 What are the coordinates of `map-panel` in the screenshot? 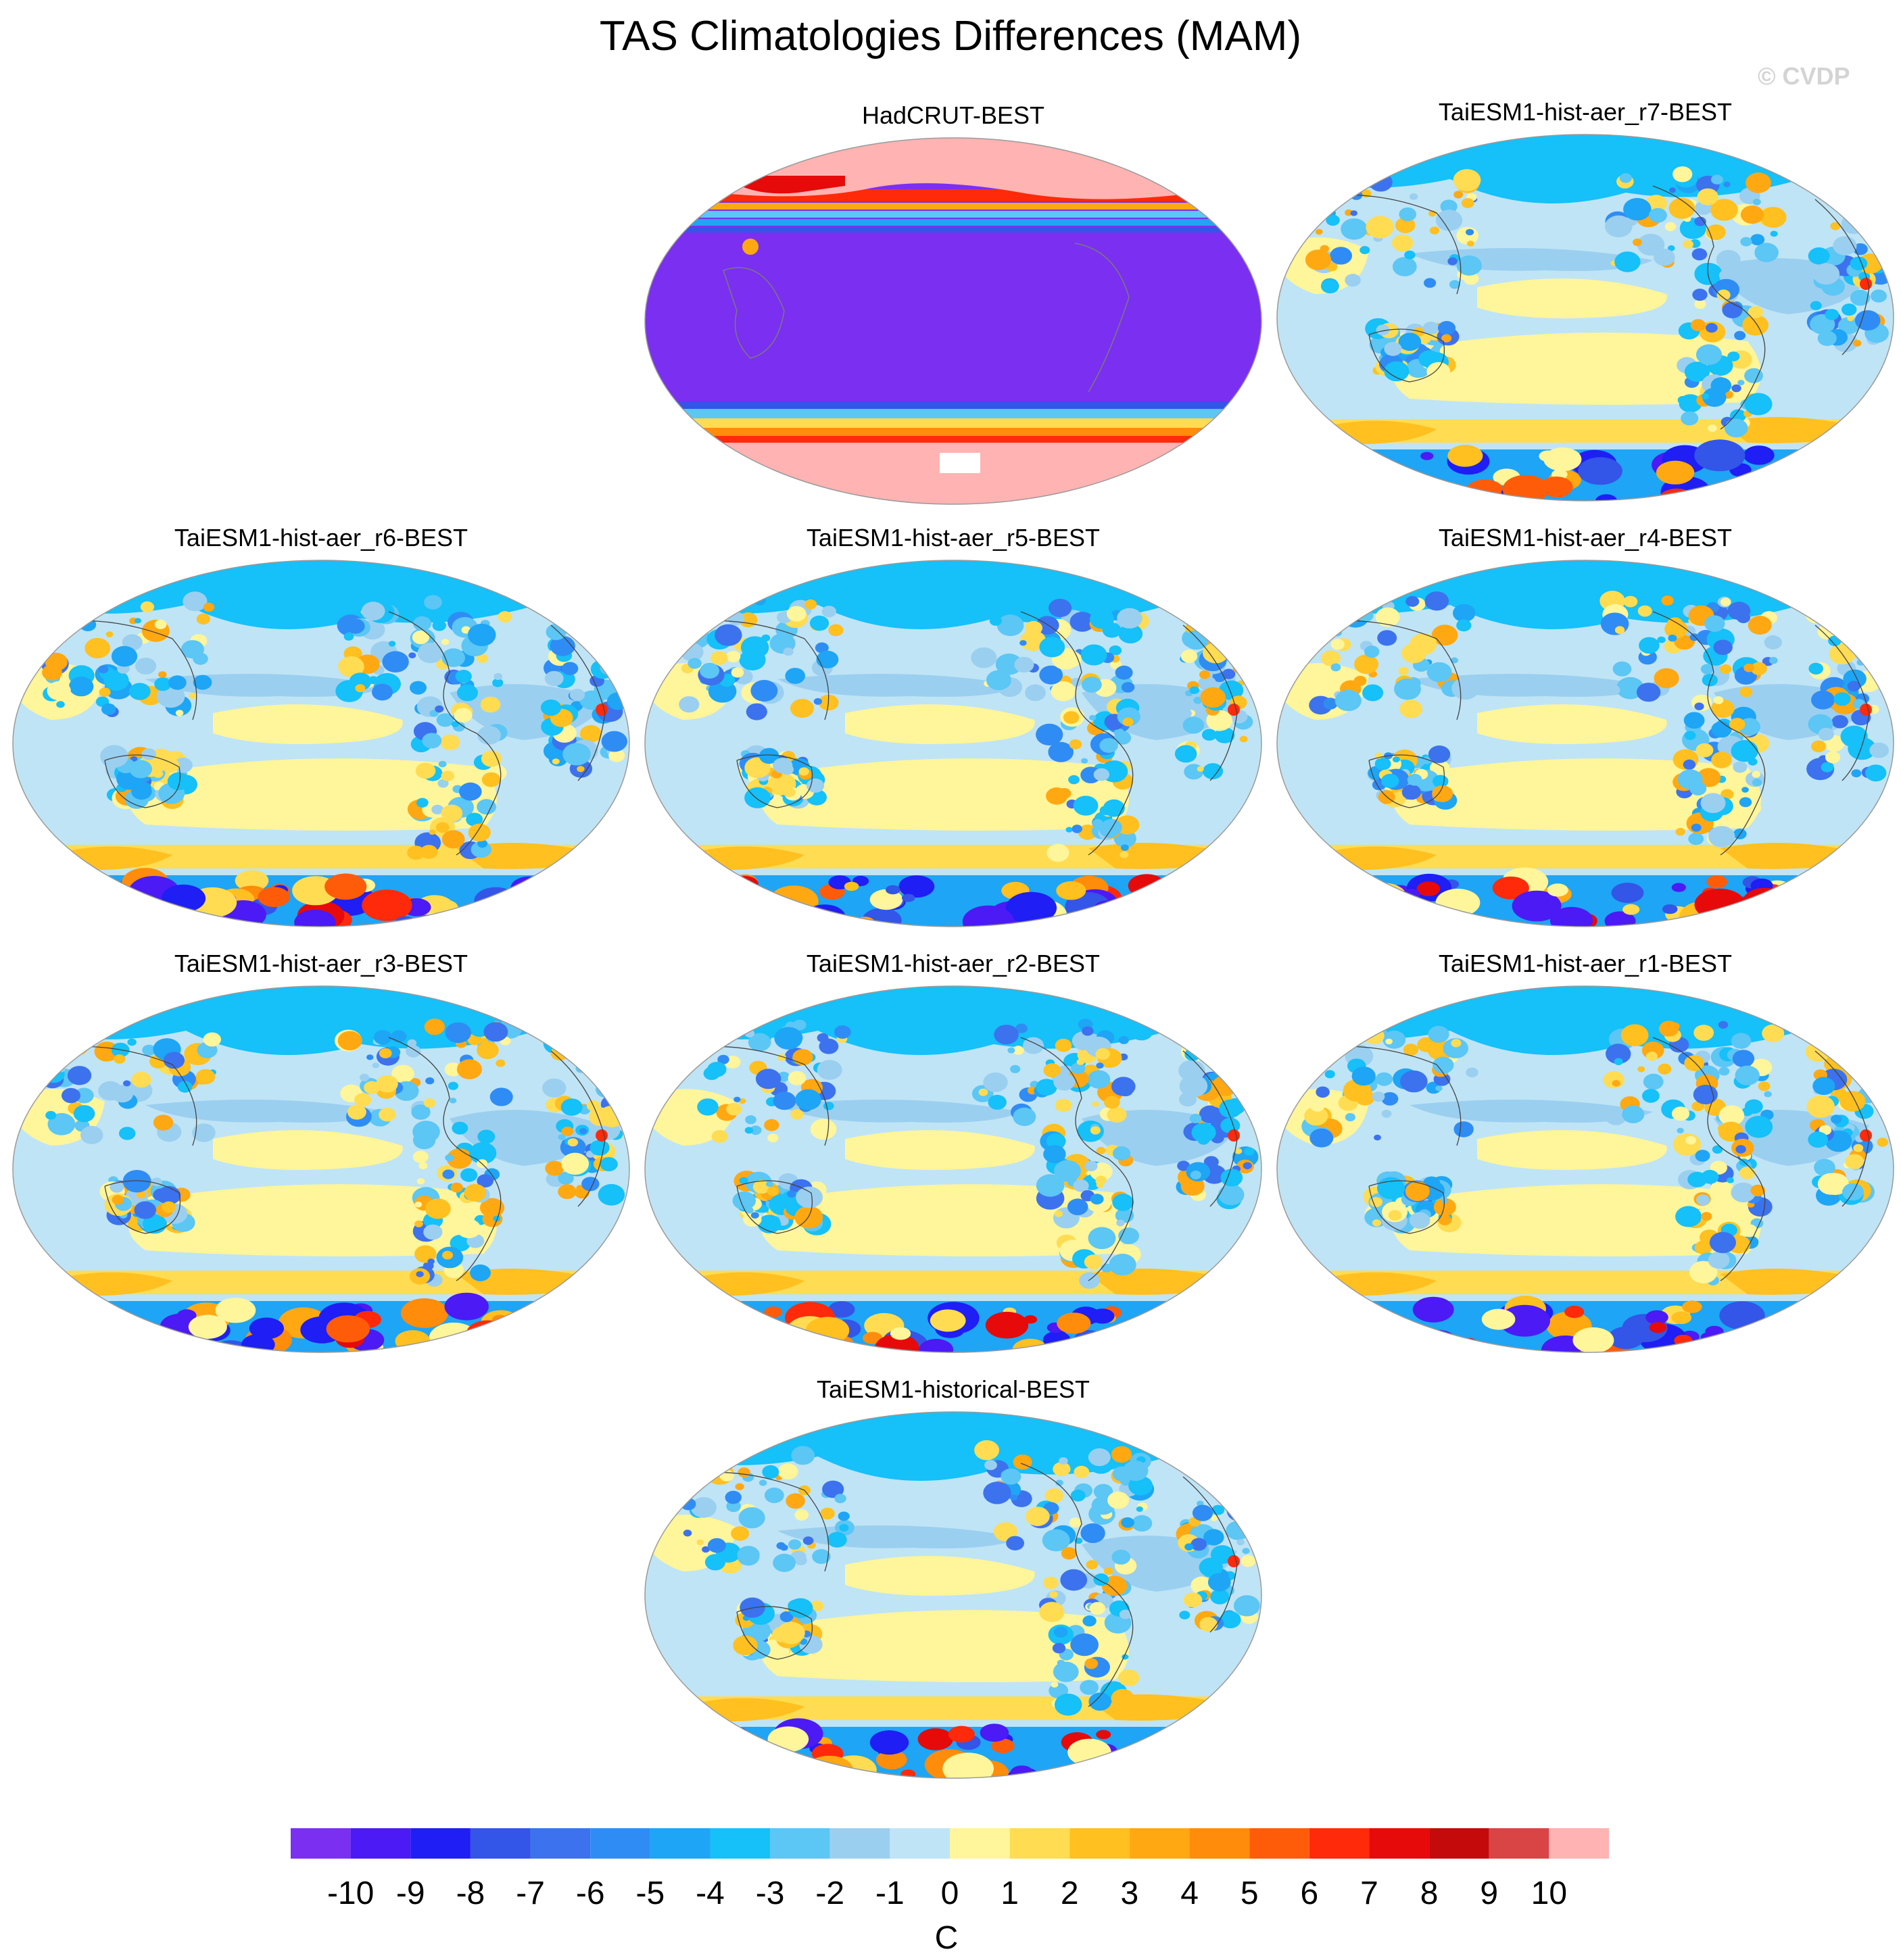 It's located at (953, 743).